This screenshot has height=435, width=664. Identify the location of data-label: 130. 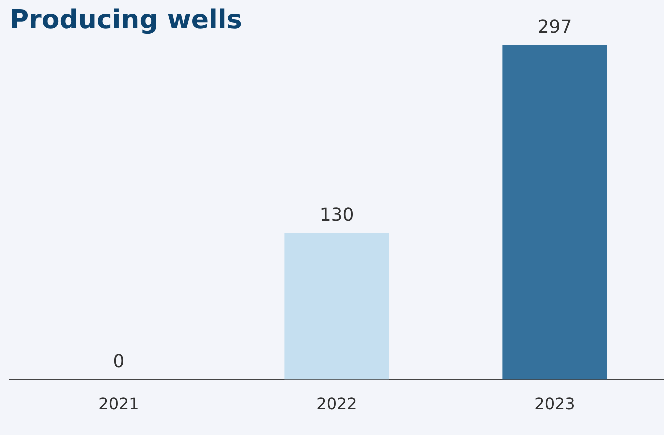
(337, 215).